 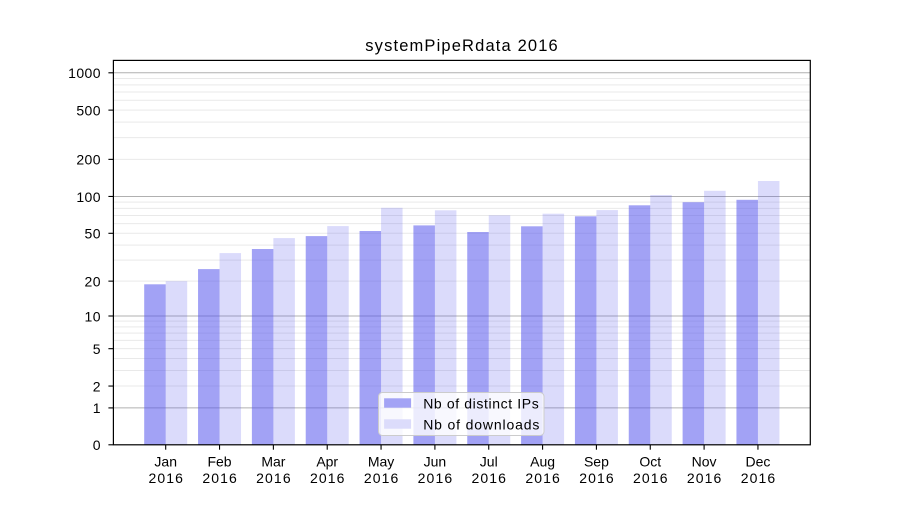 I want to click on svg-text: 0, so click(x=97, y=445).